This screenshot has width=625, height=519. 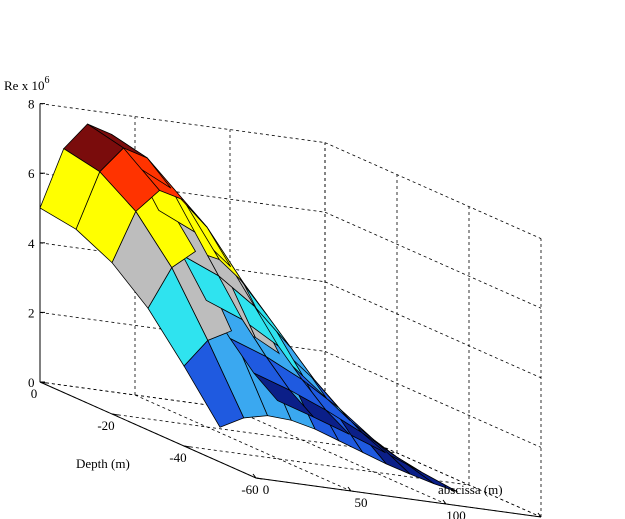 I want to click on y-tick-label: -60, so click(x=249, y=489).